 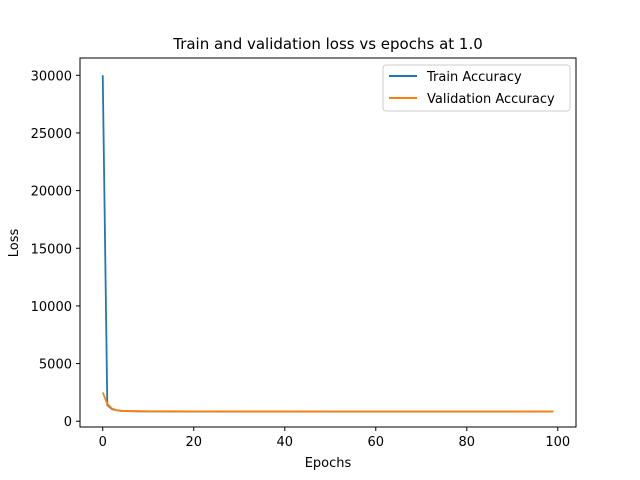 What do you see at coordinates (284, 442) in the screenshot?
I see `x-tick-label: 40` at bounding box center [284, 442].